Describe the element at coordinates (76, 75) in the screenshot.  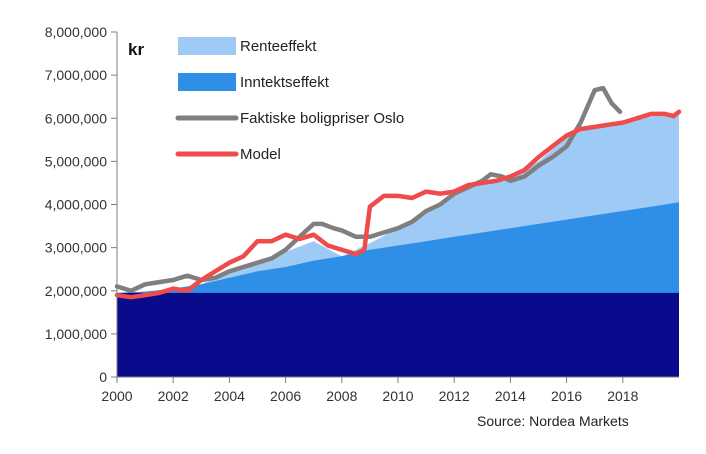
I see `y-tick-label: 7,000,000` at that location.